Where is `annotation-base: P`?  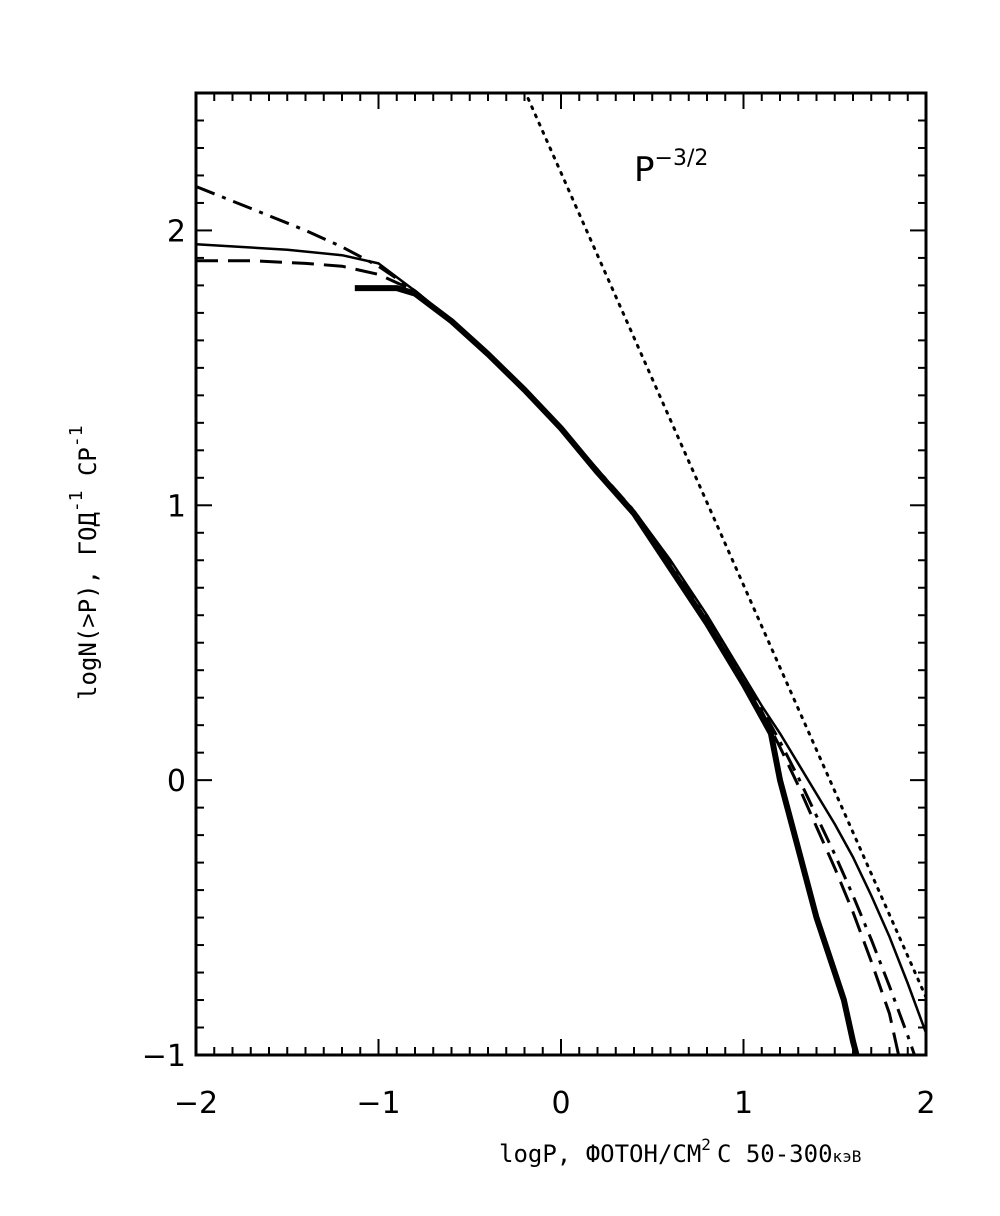
annotation-base: P is located at coordinates (644, 170).